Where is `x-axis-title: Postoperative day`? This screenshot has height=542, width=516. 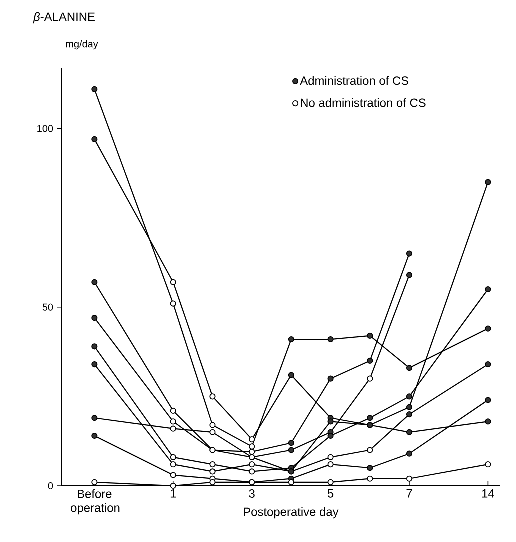 x-axis-title: Postoperative day is located at coordinates (291, 513).